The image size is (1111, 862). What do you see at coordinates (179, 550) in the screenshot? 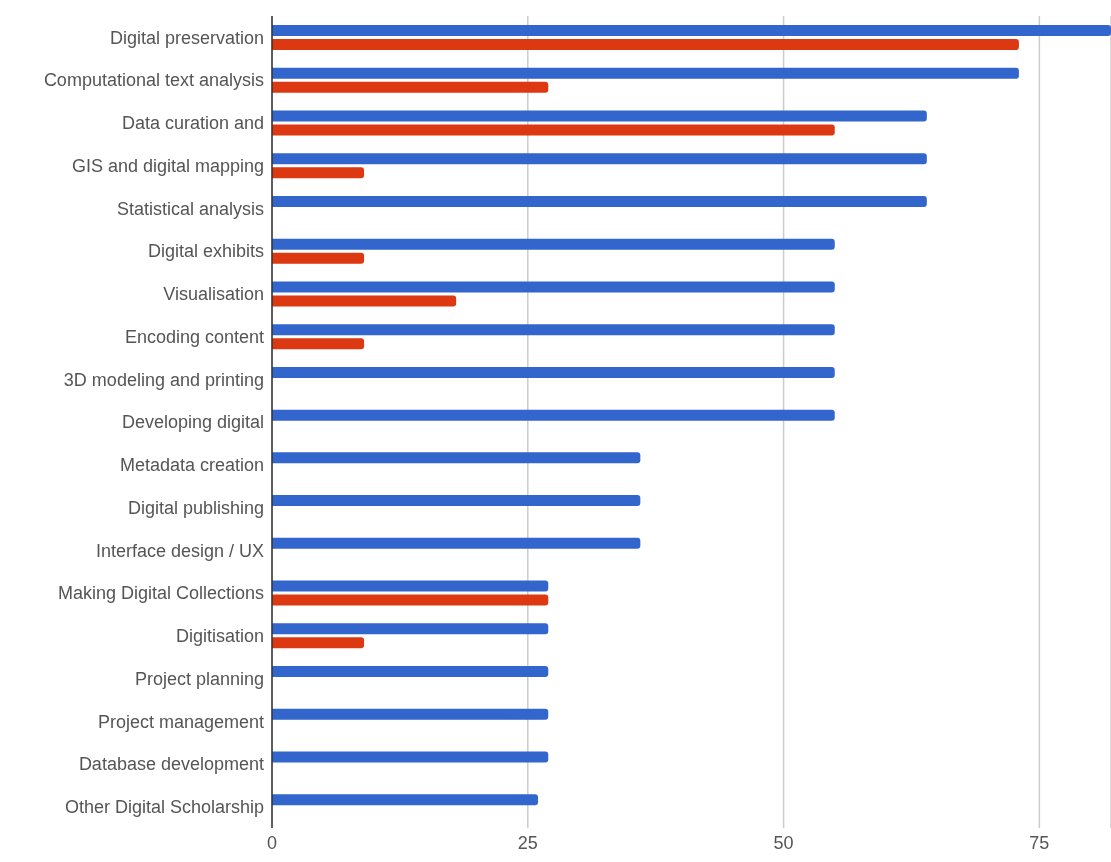
I see `y-tick-label: Interface design / UX` at bounding box center [179, 550].